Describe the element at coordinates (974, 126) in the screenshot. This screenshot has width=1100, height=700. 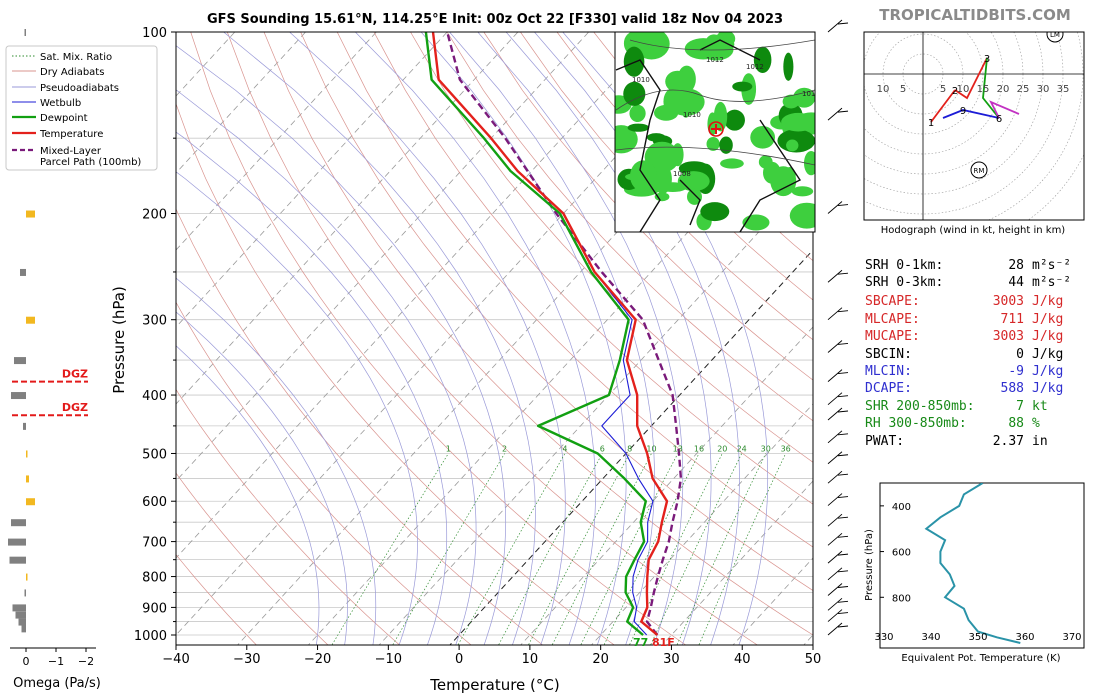
I see `hodograph-background` at that location.